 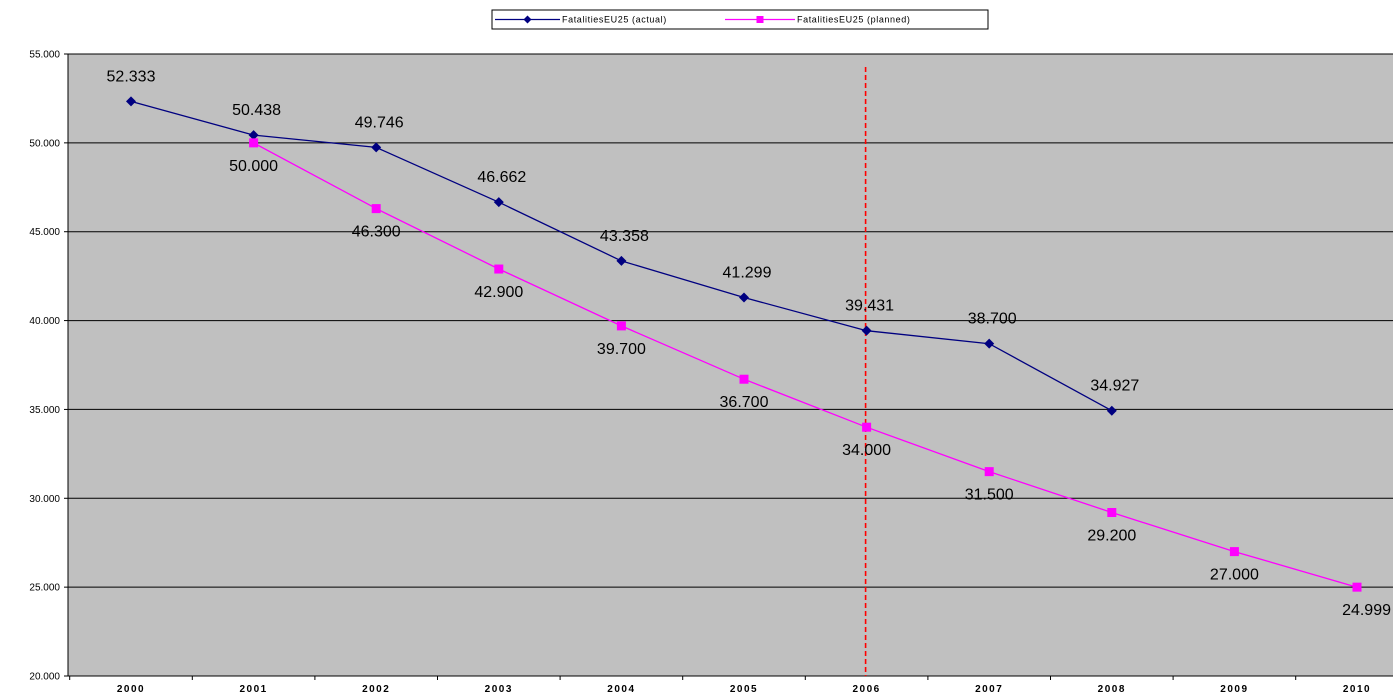 I want to click on x-tick-label: 2004, so click(x=621, y=689).